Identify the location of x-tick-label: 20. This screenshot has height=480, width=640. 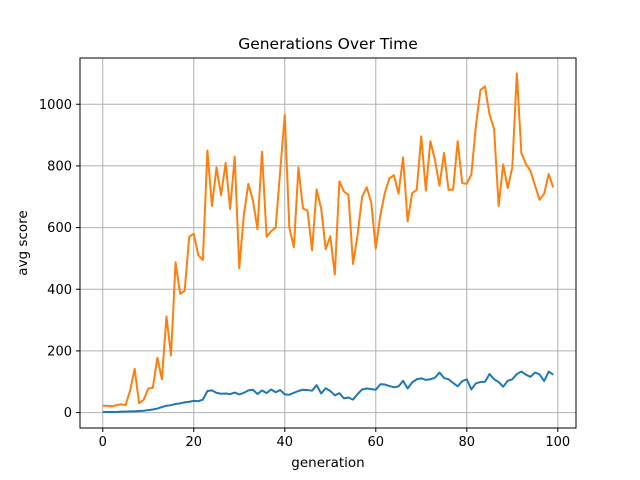
(193, 442).